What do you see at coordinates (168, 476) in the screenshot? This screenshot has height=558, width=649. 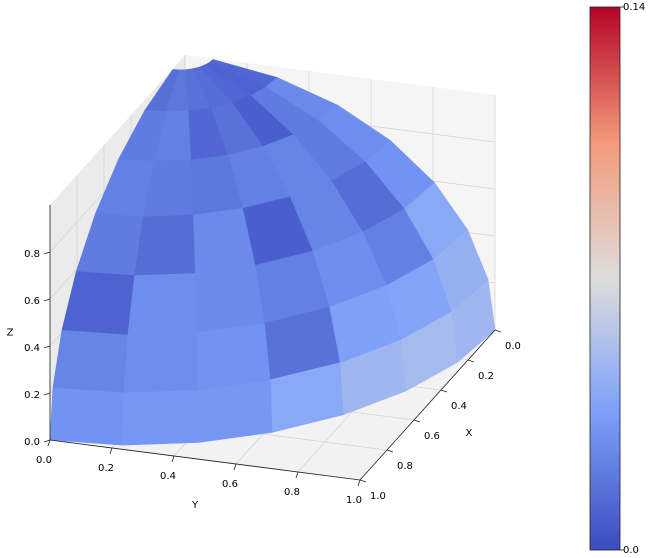 I see `y-tick-label: 0.4` at bounding box center [168, 476].